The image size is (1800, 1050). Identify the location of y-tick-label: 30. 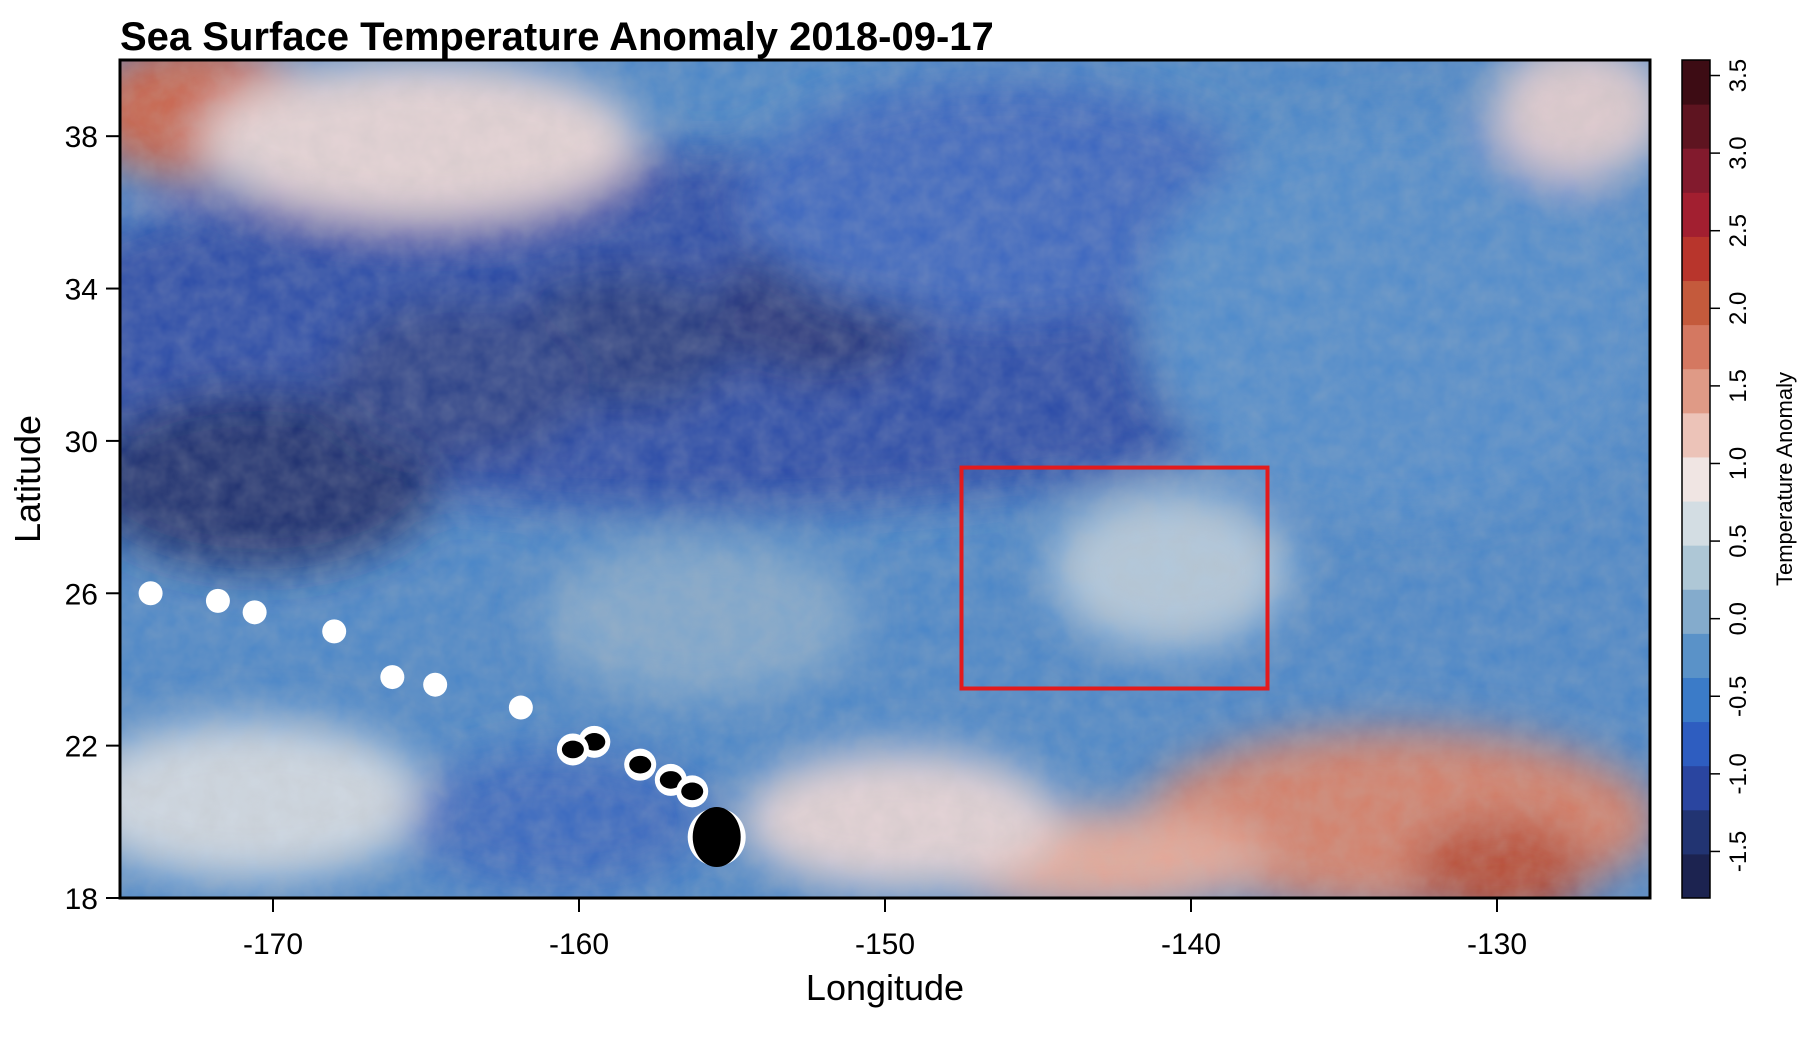
(81, 442).